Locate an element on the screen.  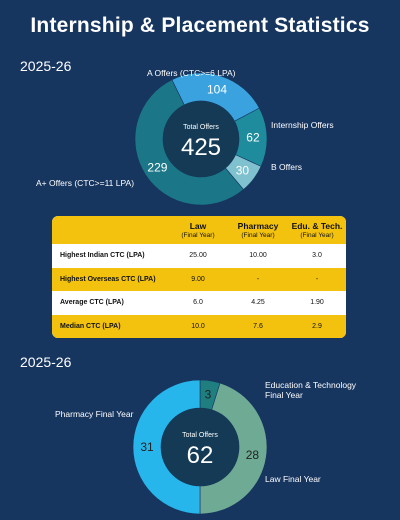
slice-label-pharmacy: Pharmacy Final Year is located at coordinates (94, 414).